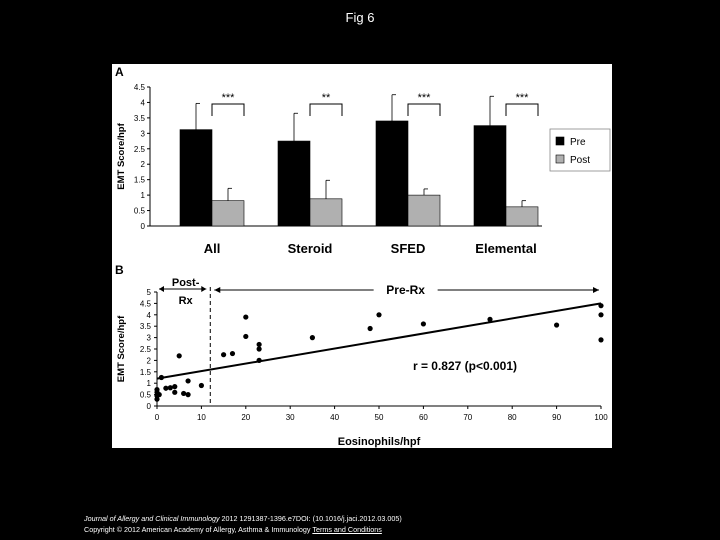 The height and width of the screenshot is (540, 720). I want to click on panel-b-y-tick-label: 2.5, so click(146, 349).